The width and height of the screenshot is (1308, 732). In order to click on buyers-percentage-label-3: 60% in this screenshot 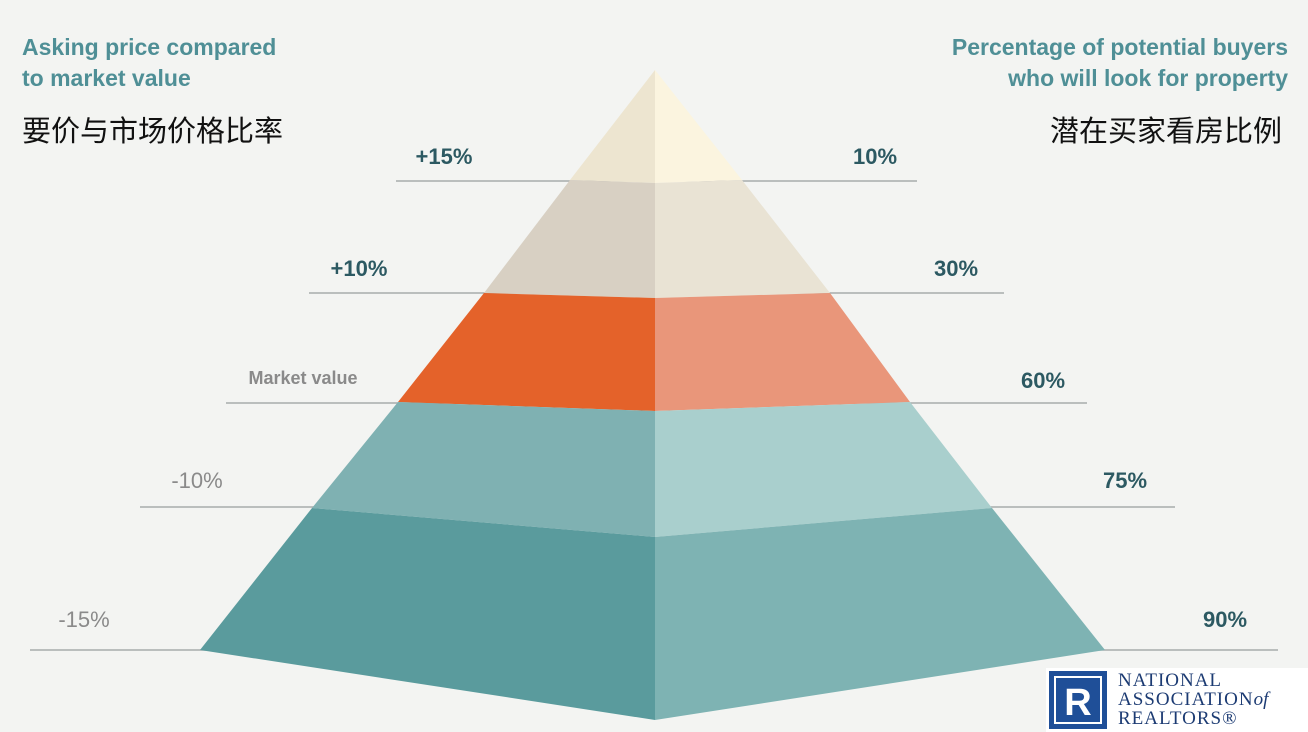, I will do `click(1043, 380)`.